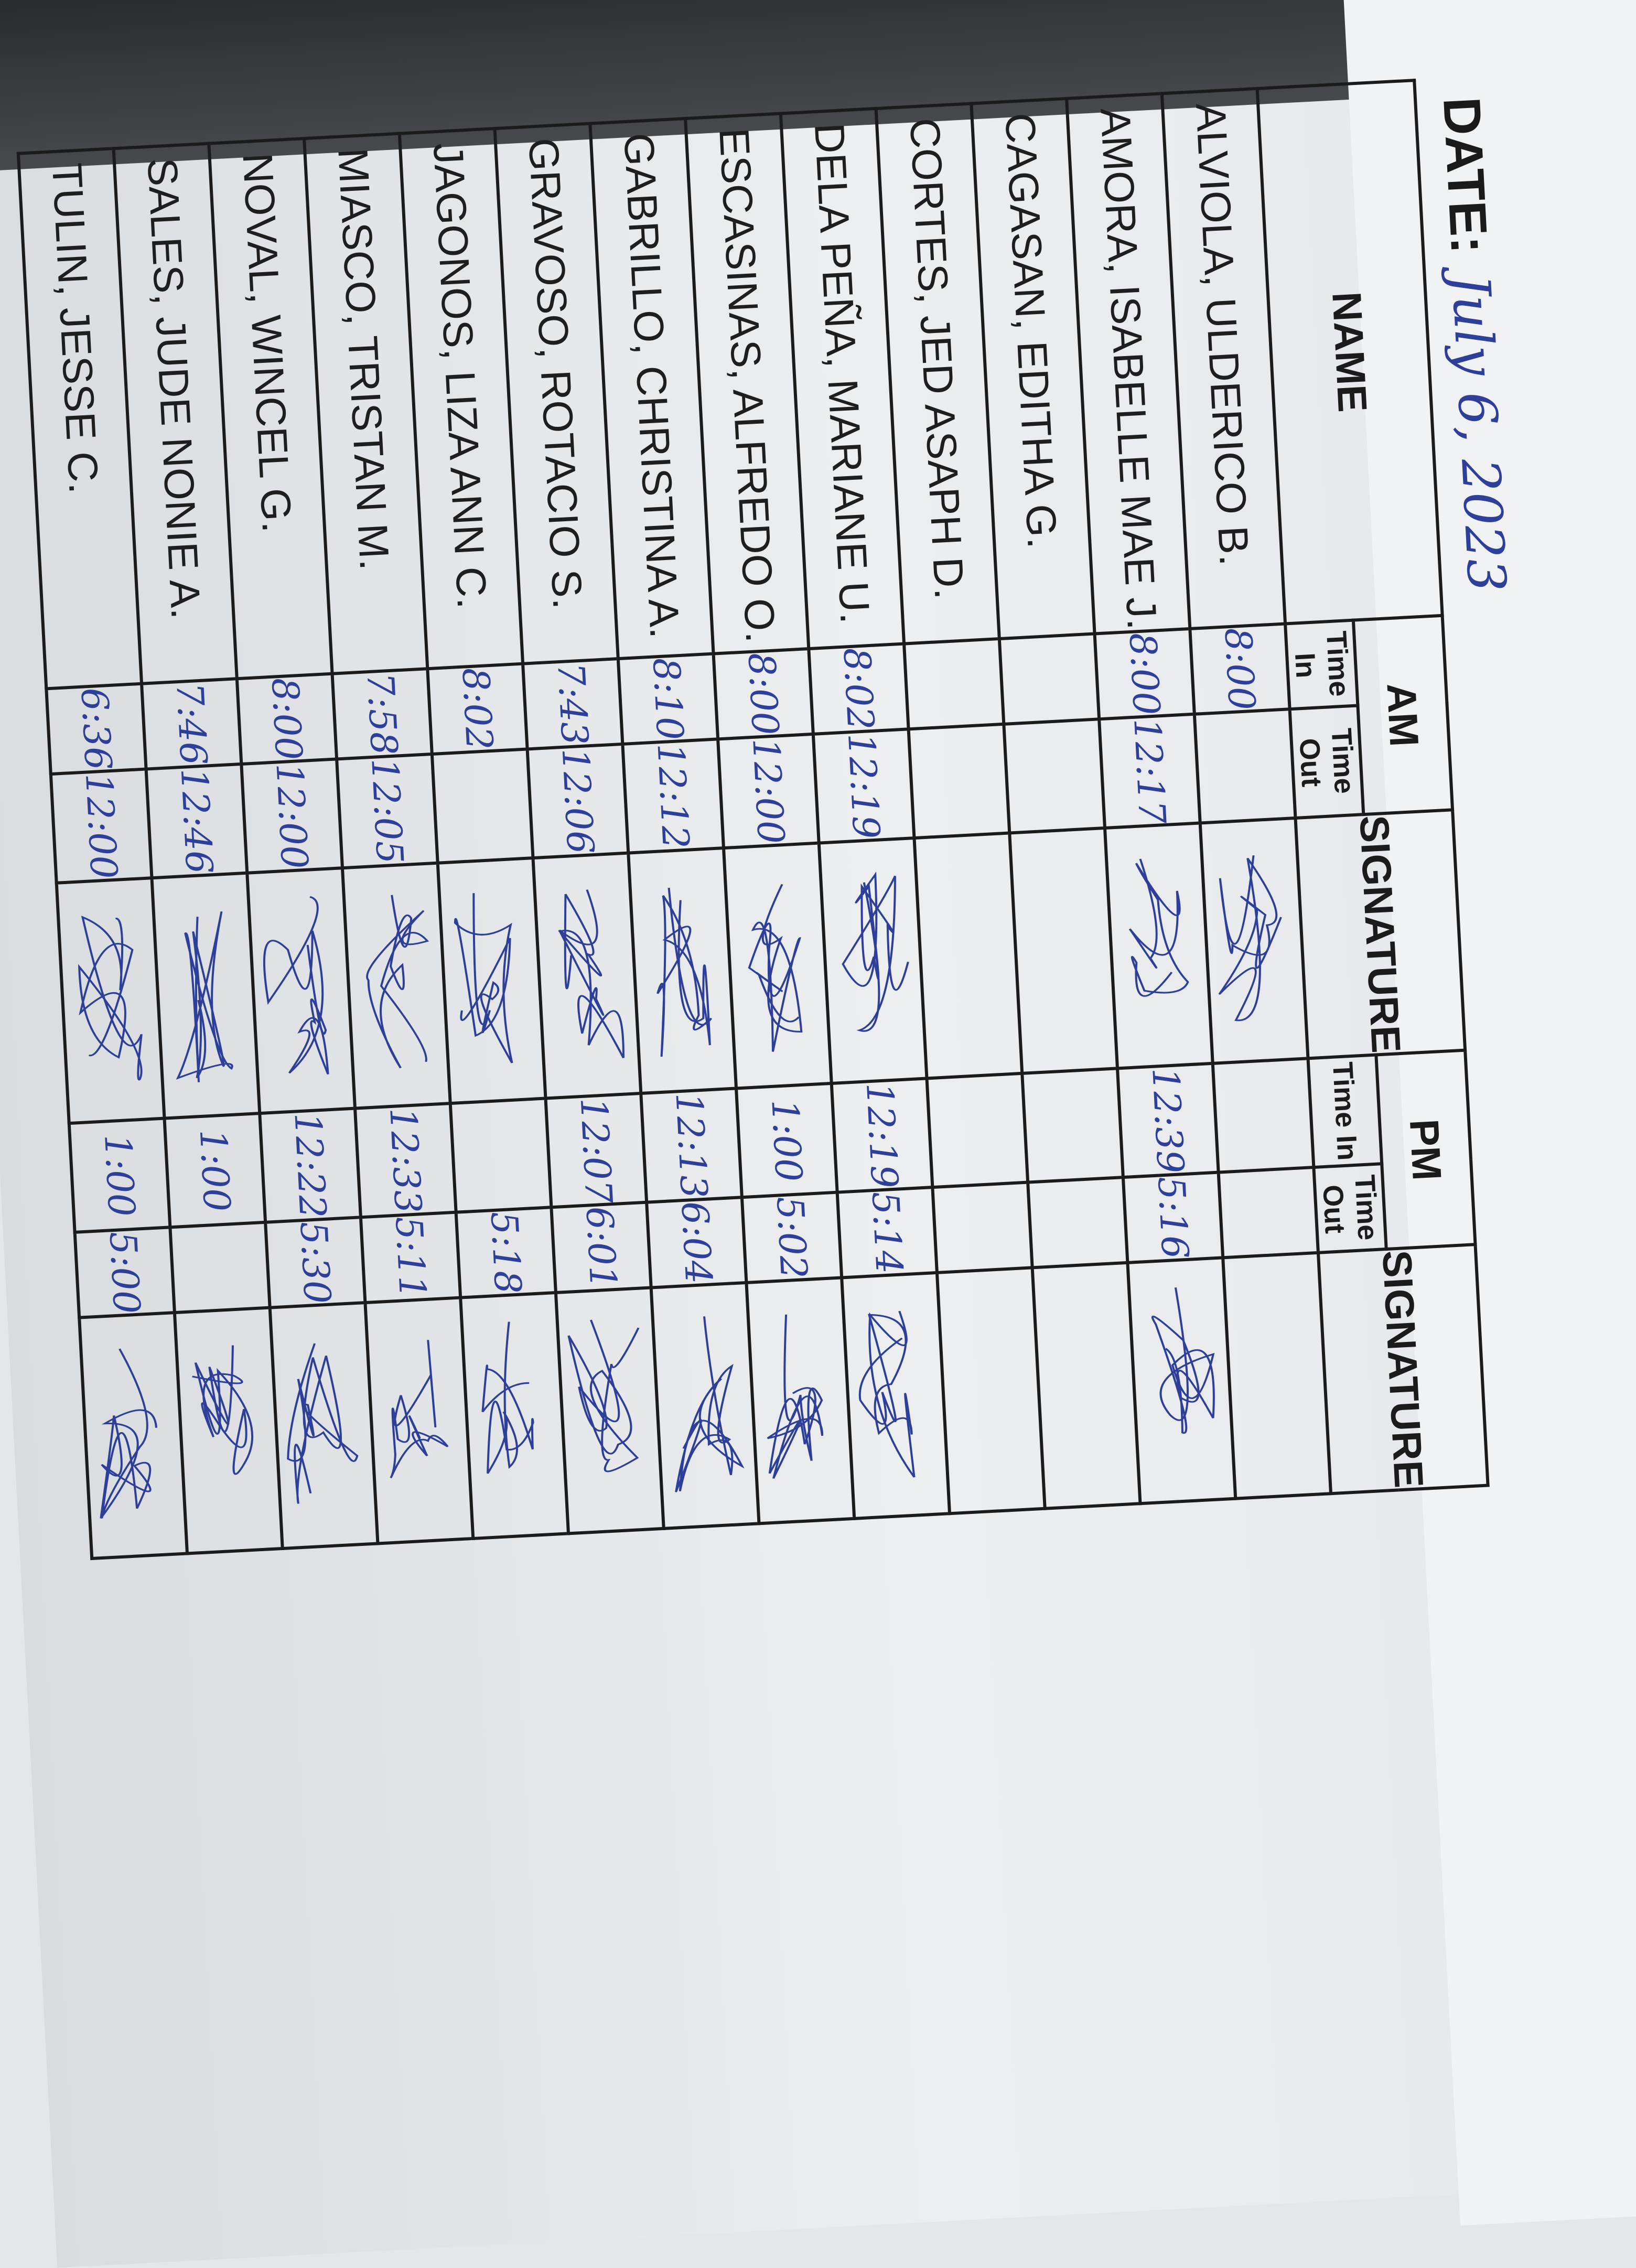 This screenshot has height=2268, width=1636. I want to click on pm-time-in: 12:19, so click(882, 1135).